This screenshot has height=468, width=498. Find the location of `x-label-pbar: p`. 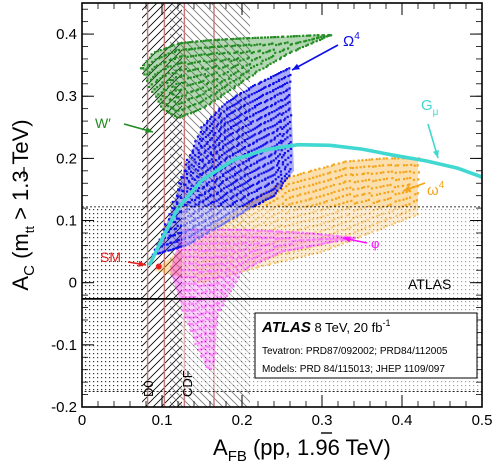

x-label-pbar: p is located at coordinates (279, 447).